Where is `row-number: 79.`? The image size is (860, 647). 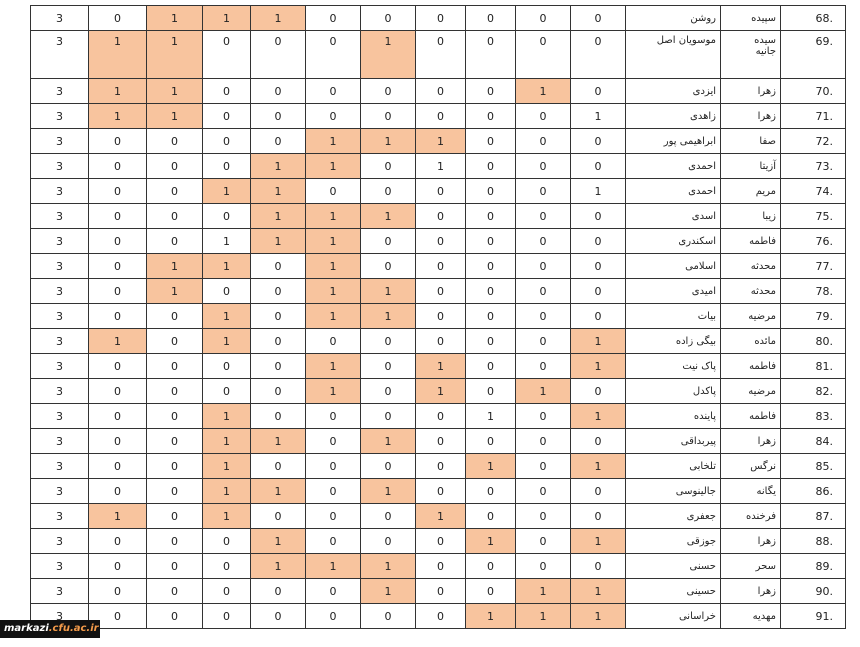
row-number: 79. is located at coordinates (813, 316).